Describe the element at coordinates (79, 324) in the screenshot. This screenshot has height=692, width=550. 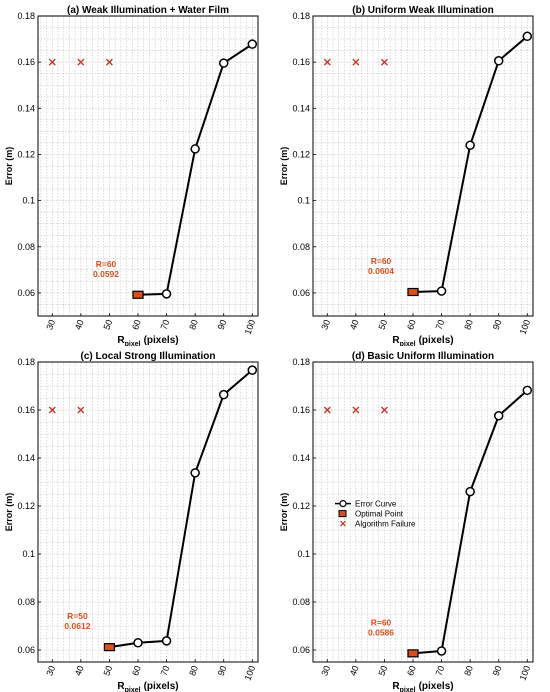
I see `x-tick-label: 40` at that location.